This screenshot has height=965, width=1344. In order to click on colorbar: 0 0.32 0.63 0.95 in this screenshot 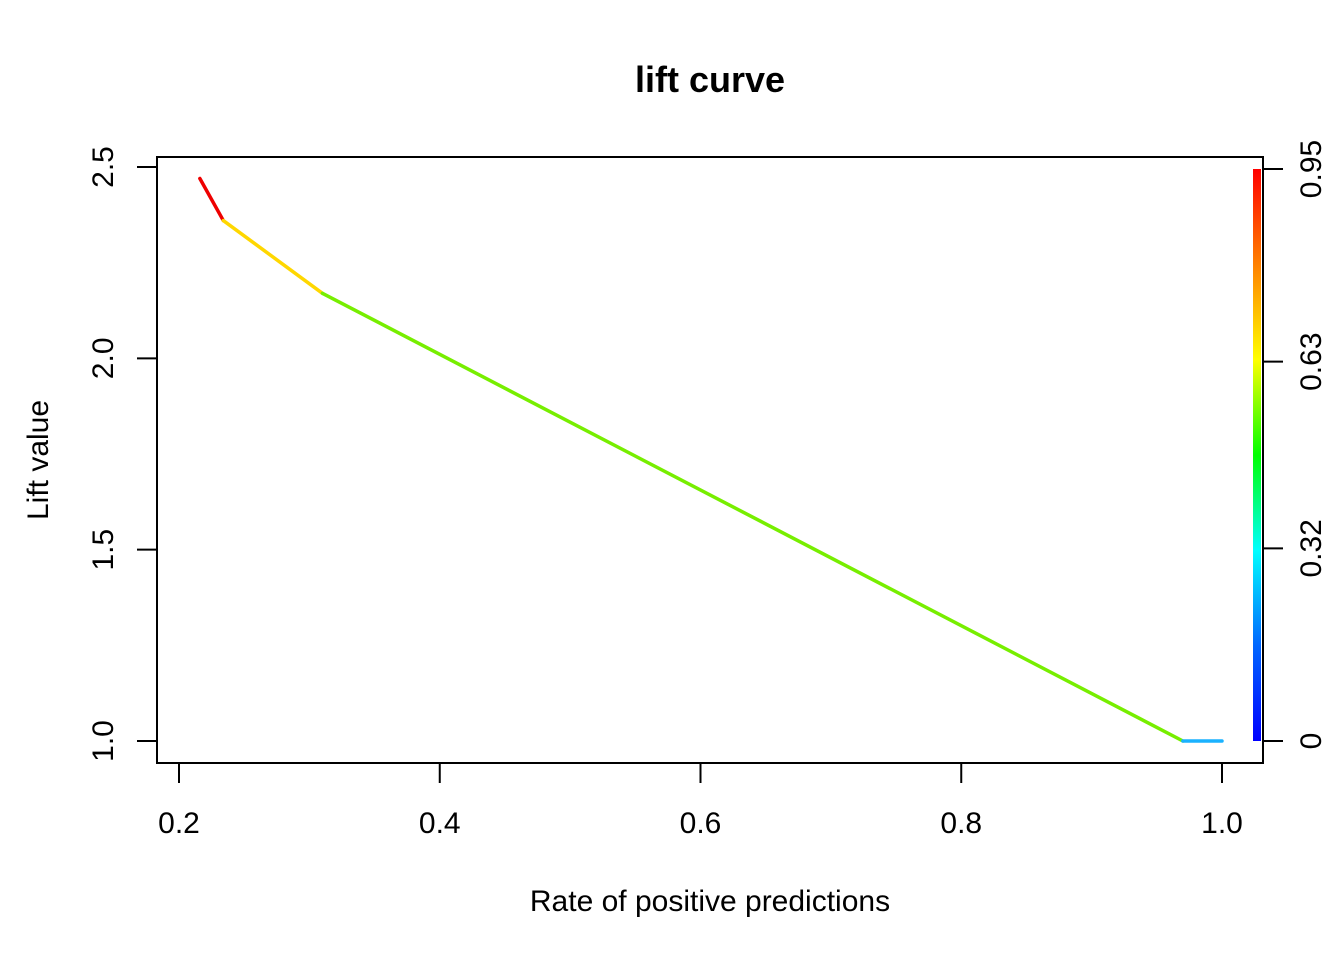, I will do `click(1290, 445)`.